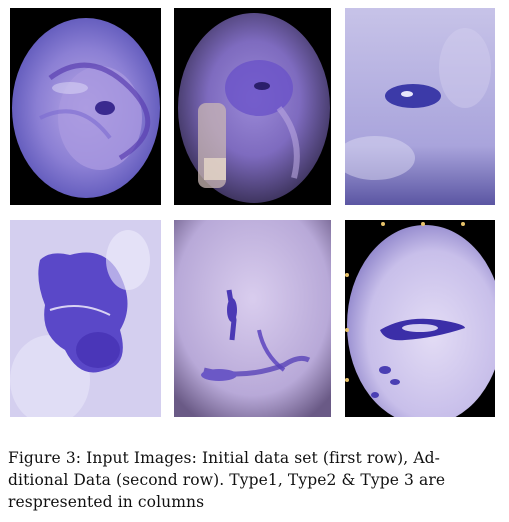  I want to click on type3-additional-image, so click(420, 318).